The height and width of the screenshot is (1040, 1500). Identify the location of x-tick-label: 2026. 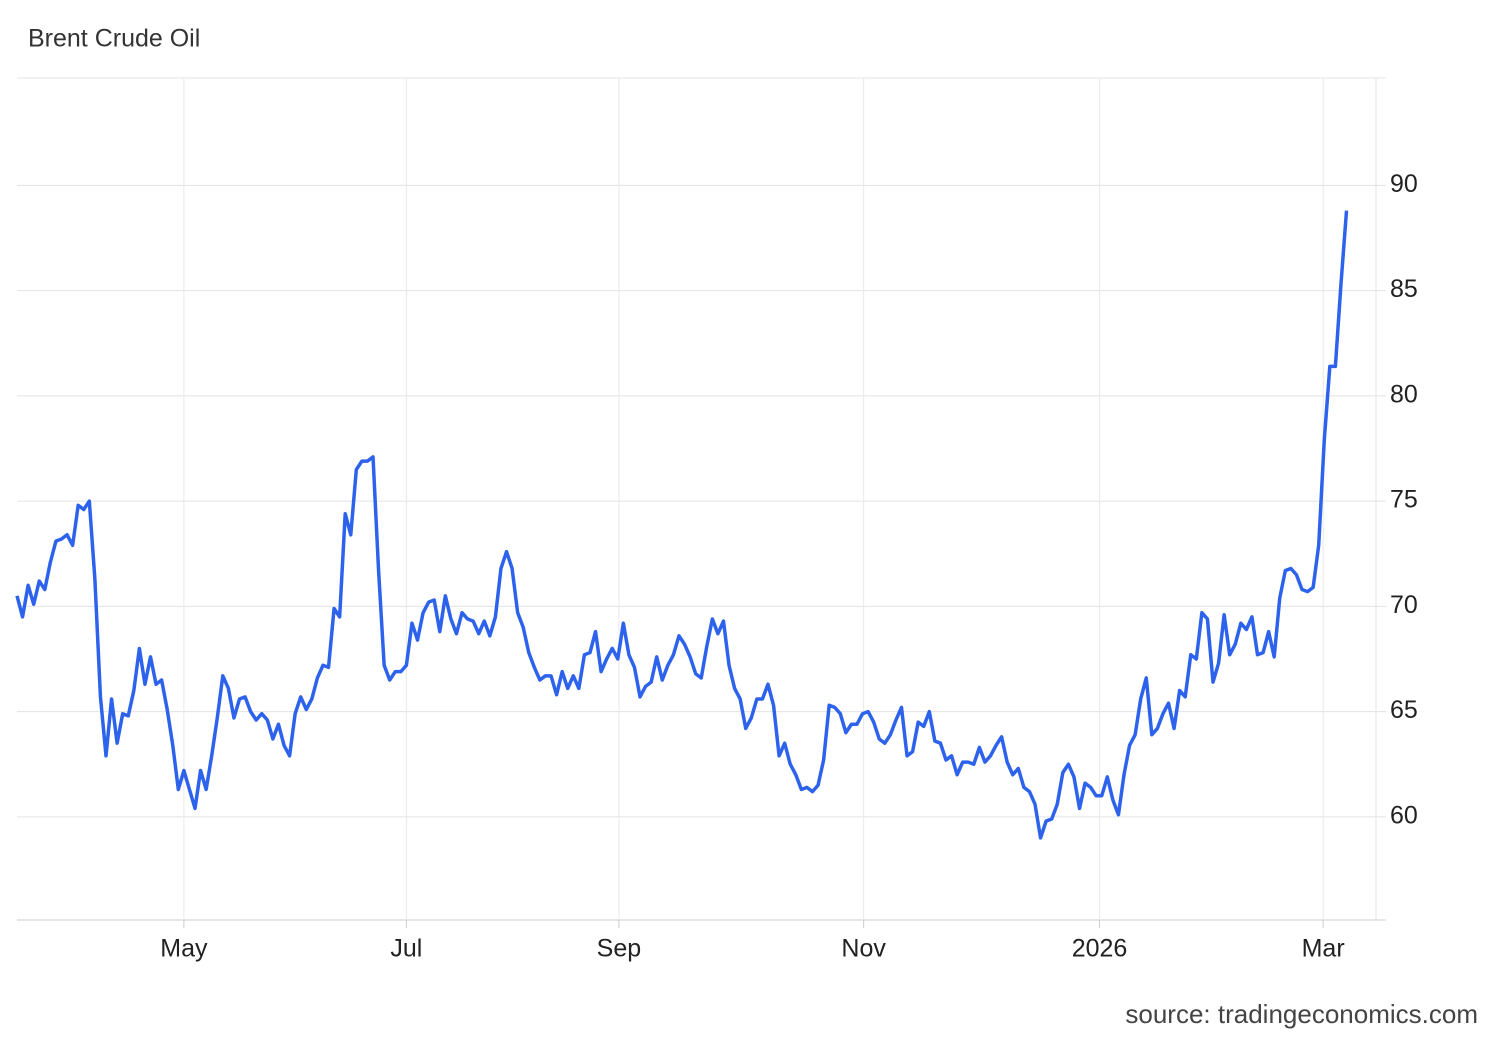
(1100, 949).